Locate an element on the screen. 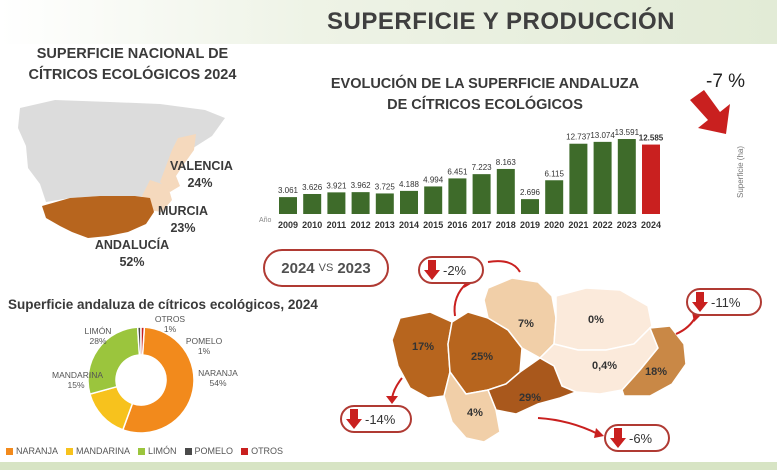 The height and width of the screenshot is (470, 777). change-badge-north: -2% is located at coordinates (451, 270).